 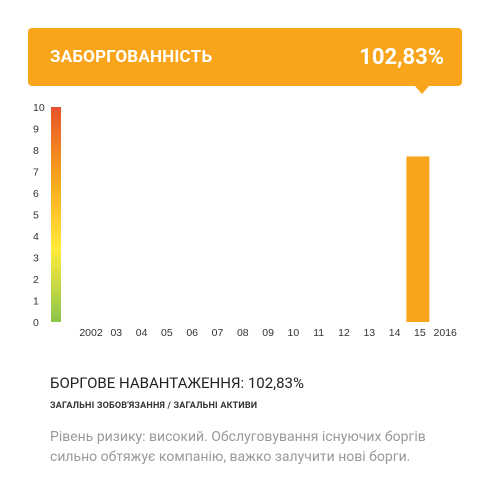 What do you see at coordinates (36, 151) in the screenshot?
I see `y-tick-label: 8` at bounding box center [36, 151].